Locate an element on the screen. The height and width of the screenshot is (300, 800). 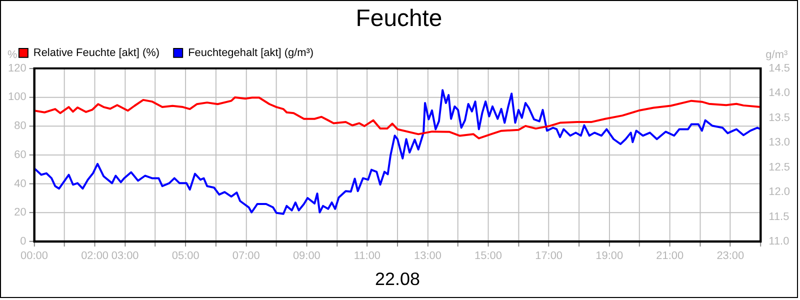
x-tick-label: 19:00 is located at coordinates (610, 256).